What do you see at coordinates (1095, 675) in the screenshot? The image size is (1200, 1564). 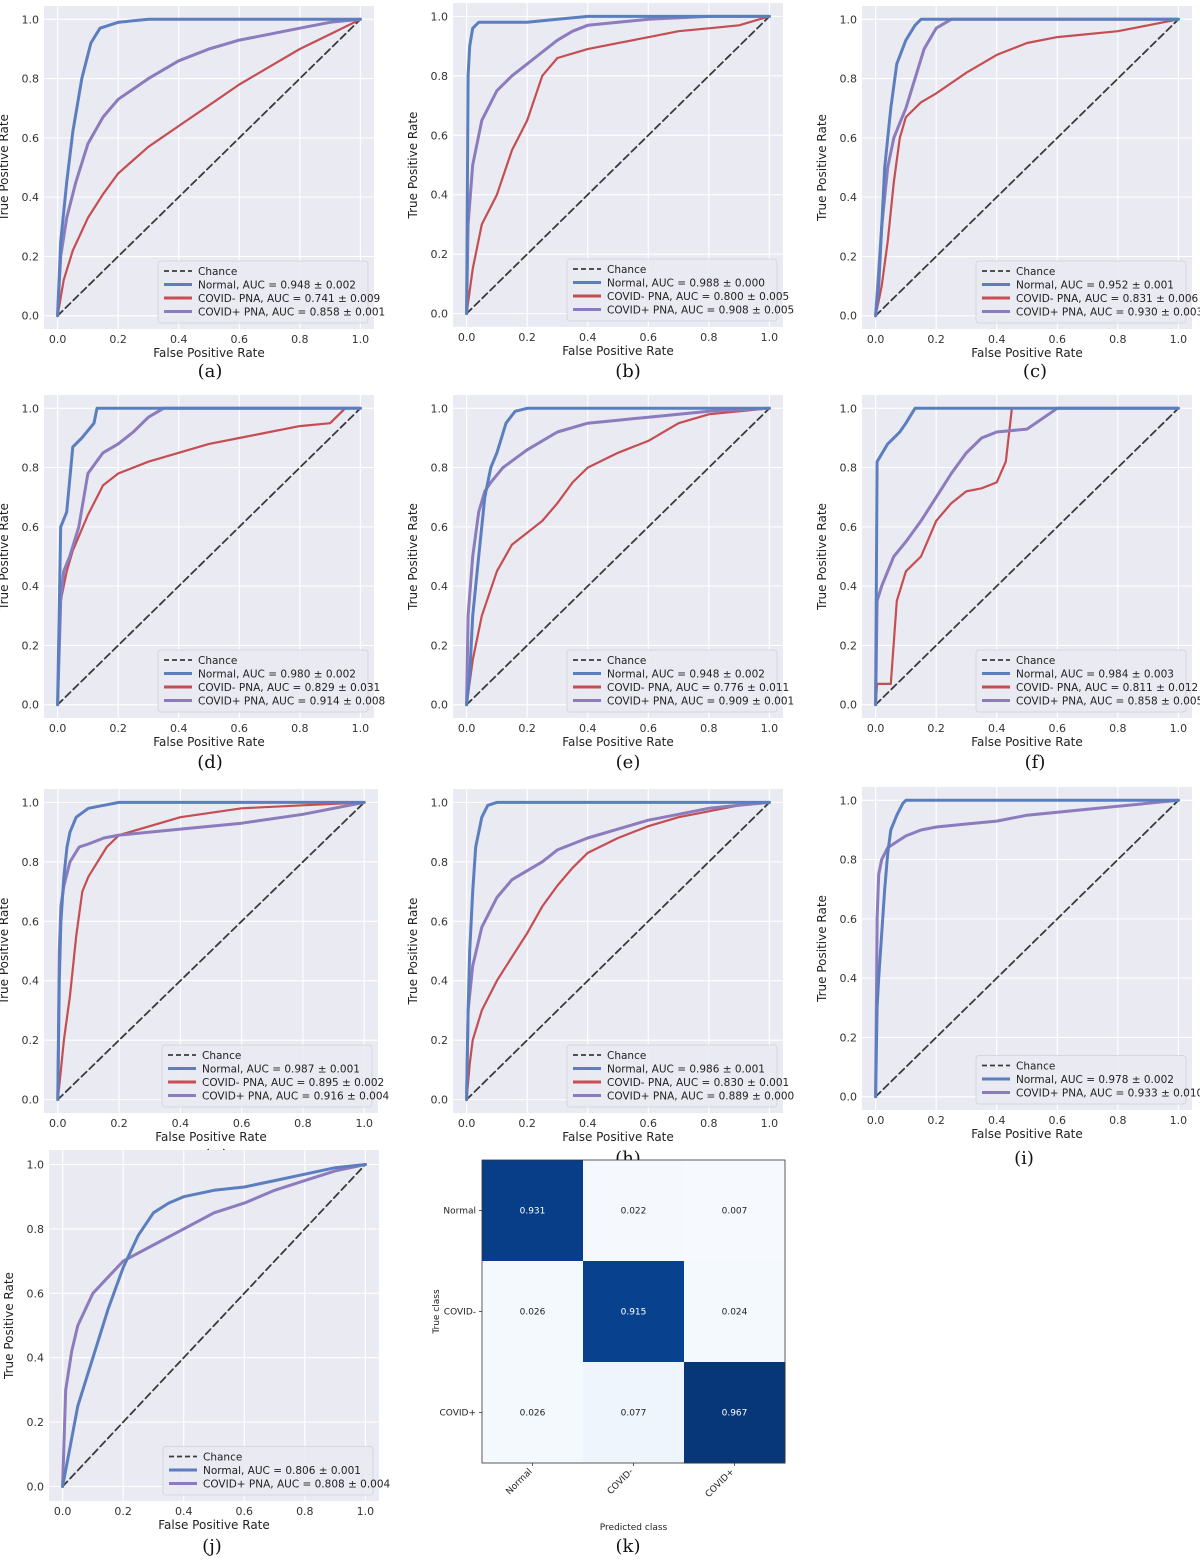 I see `legend-label: Normal, AUC = 0.984 ± 0.003` at bounding box center [1095, 675].